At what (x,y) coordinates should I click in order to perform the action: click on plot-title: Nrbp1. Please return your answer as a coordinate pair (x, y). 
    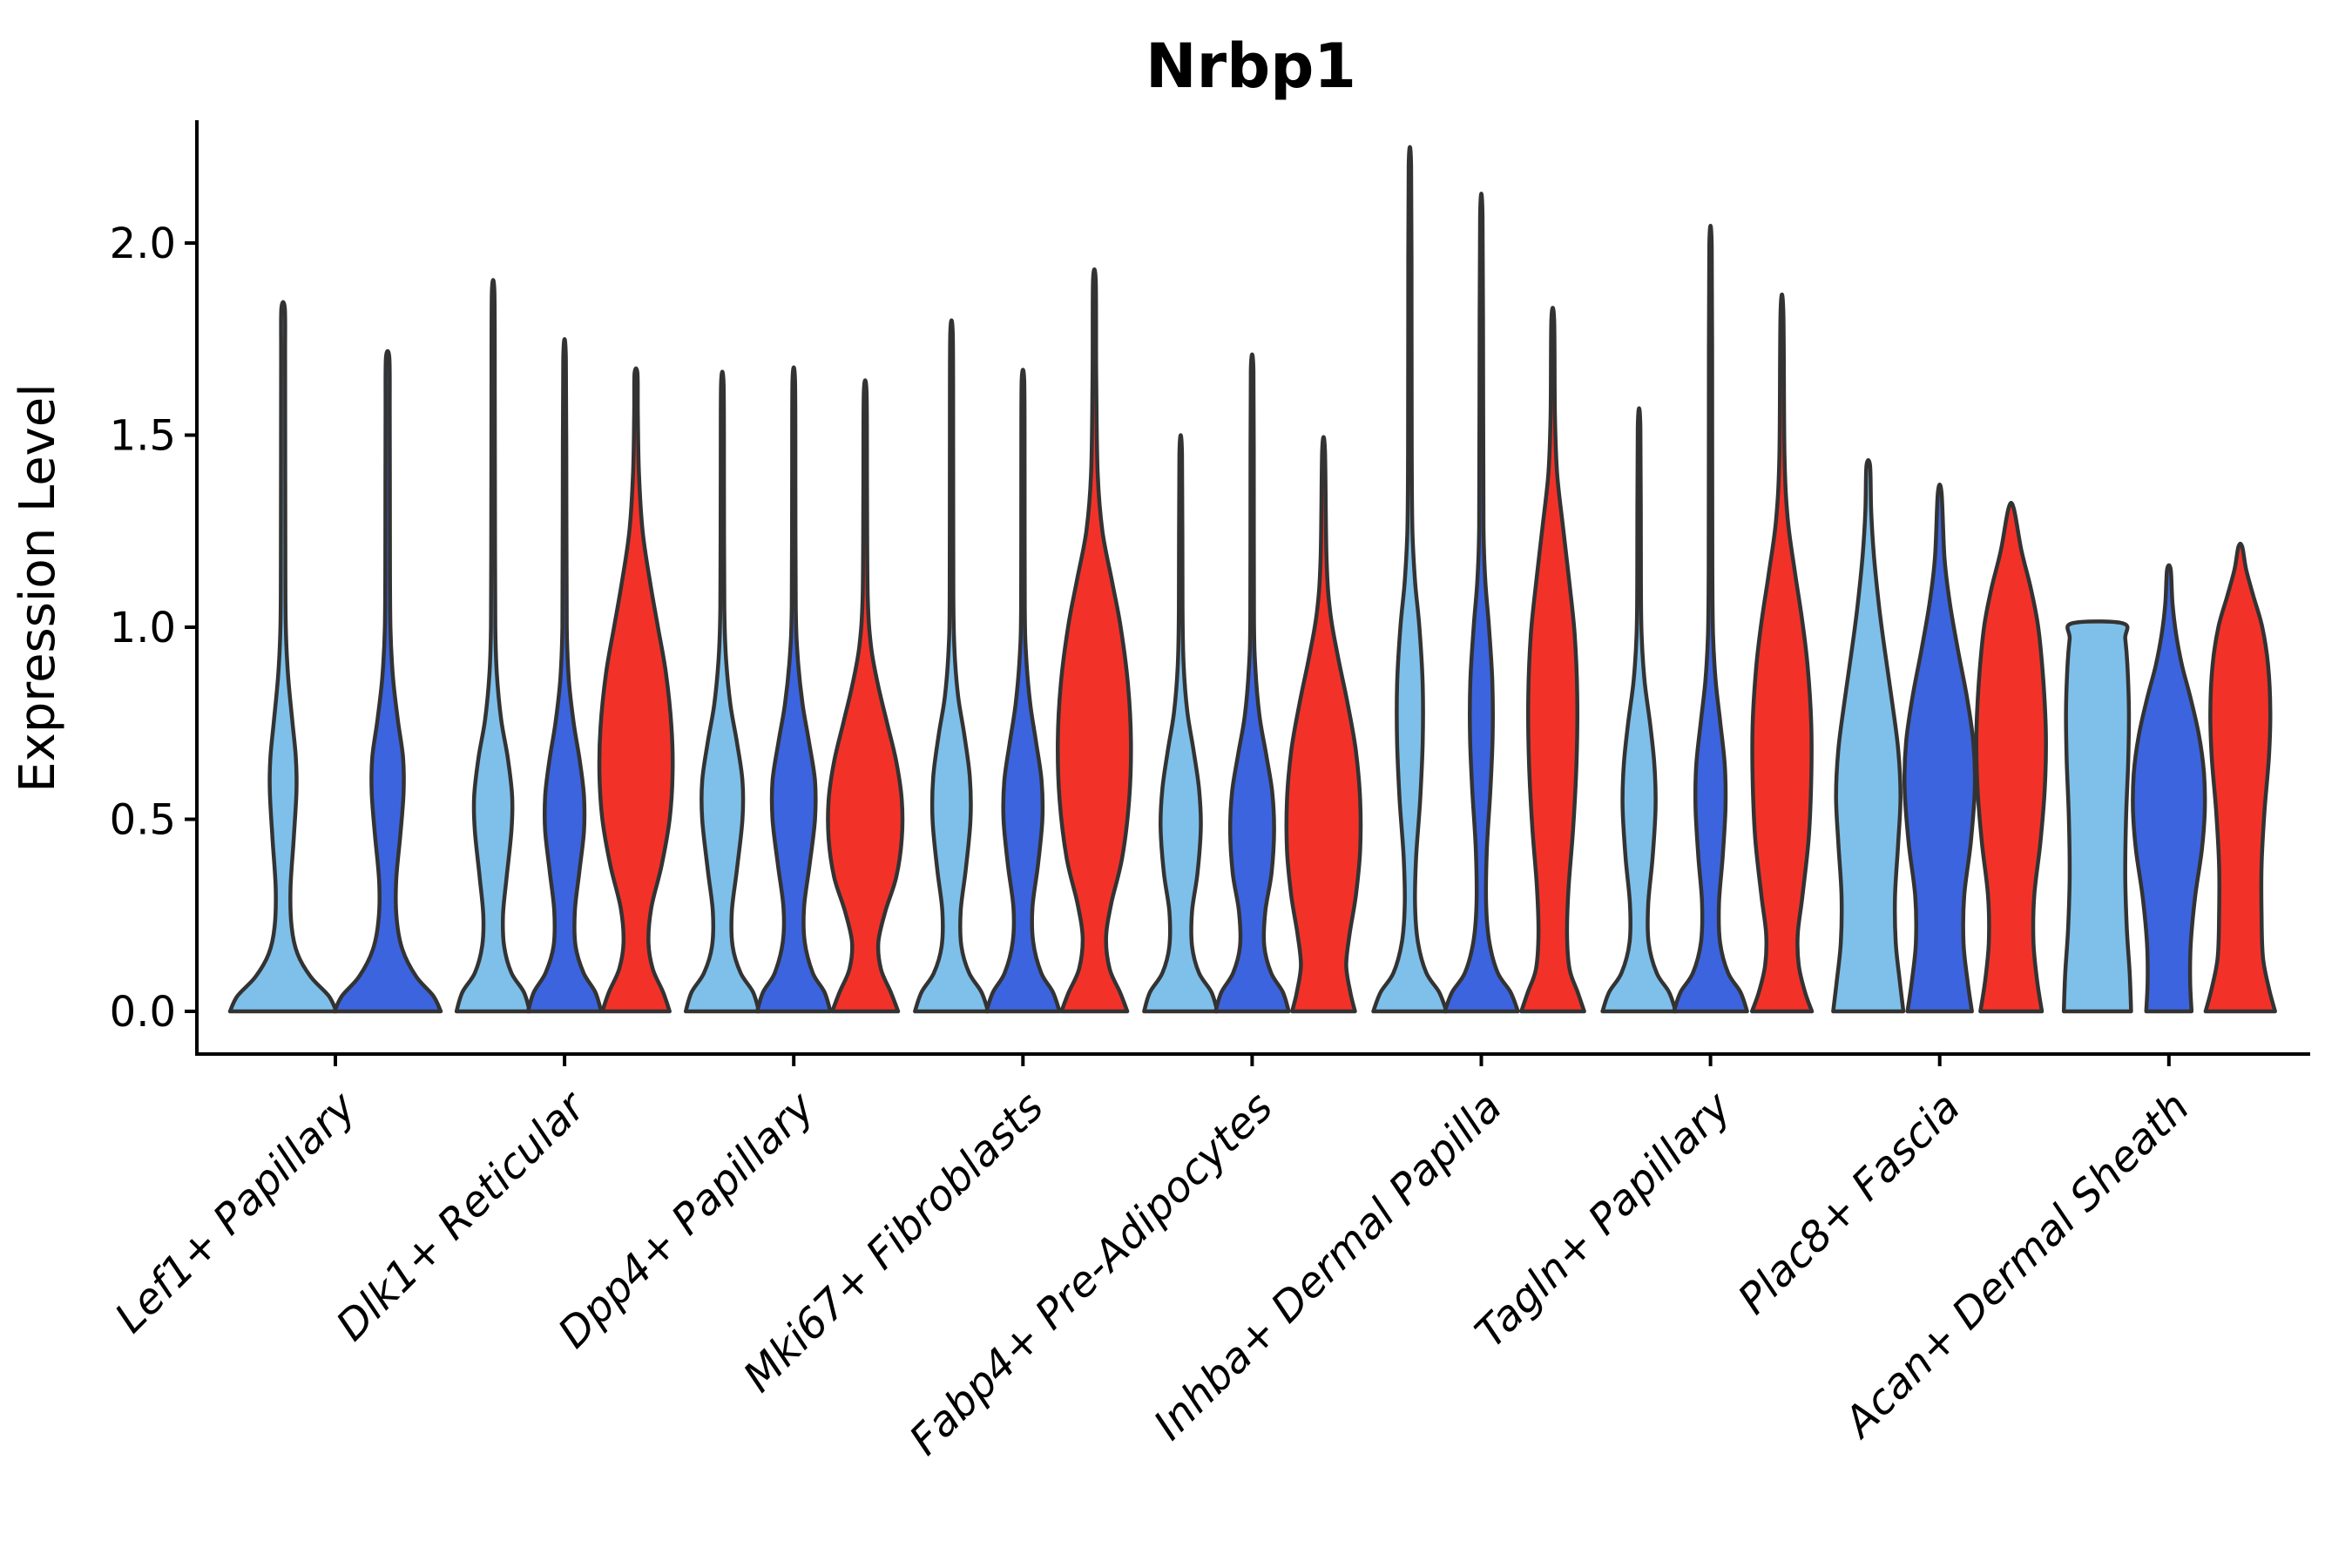
    Looking at the image, I should click on (1251, 66).